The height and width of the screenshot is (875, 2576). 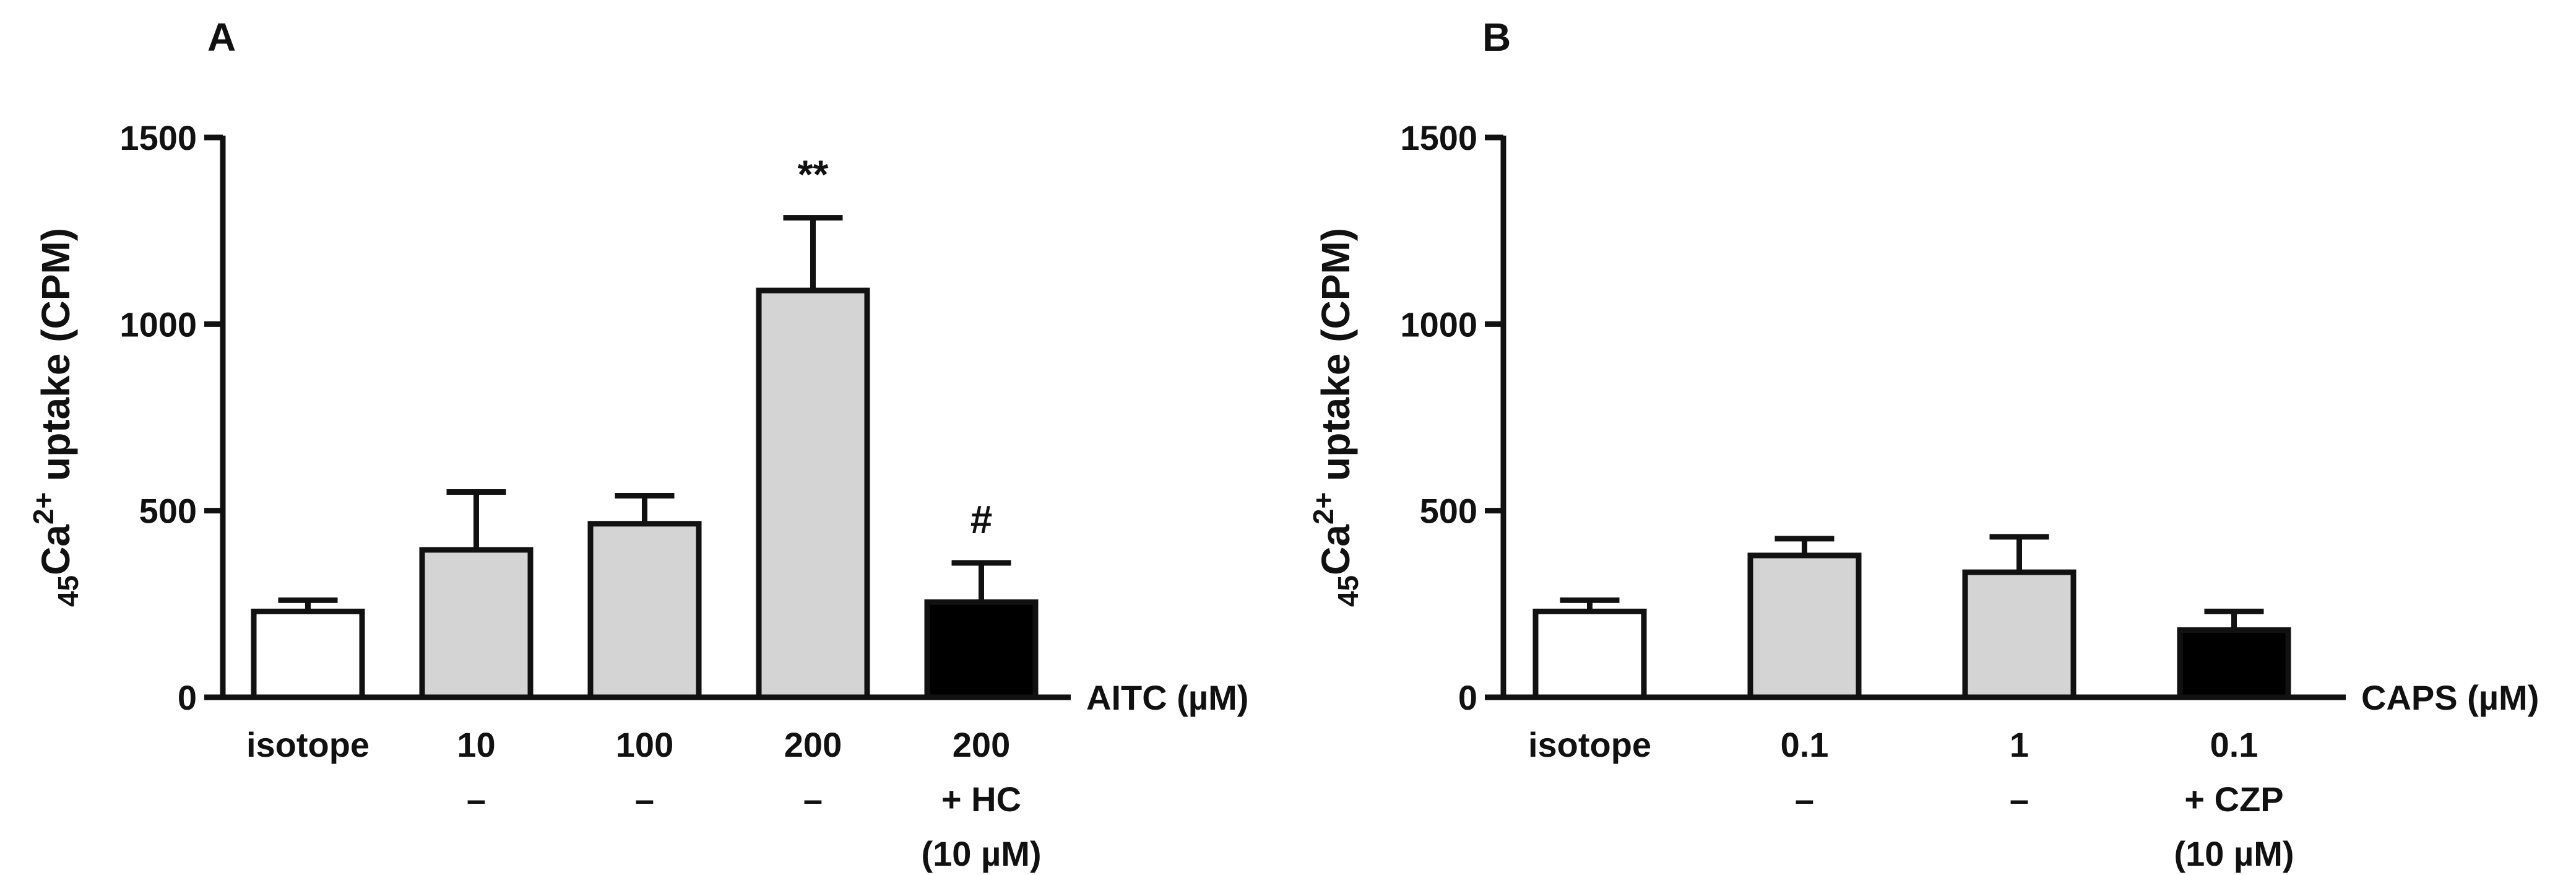 What do you see at coordinates (221, 37) in the screenshot?
I see `panel-letter: A` at bounding box center [221, 37].